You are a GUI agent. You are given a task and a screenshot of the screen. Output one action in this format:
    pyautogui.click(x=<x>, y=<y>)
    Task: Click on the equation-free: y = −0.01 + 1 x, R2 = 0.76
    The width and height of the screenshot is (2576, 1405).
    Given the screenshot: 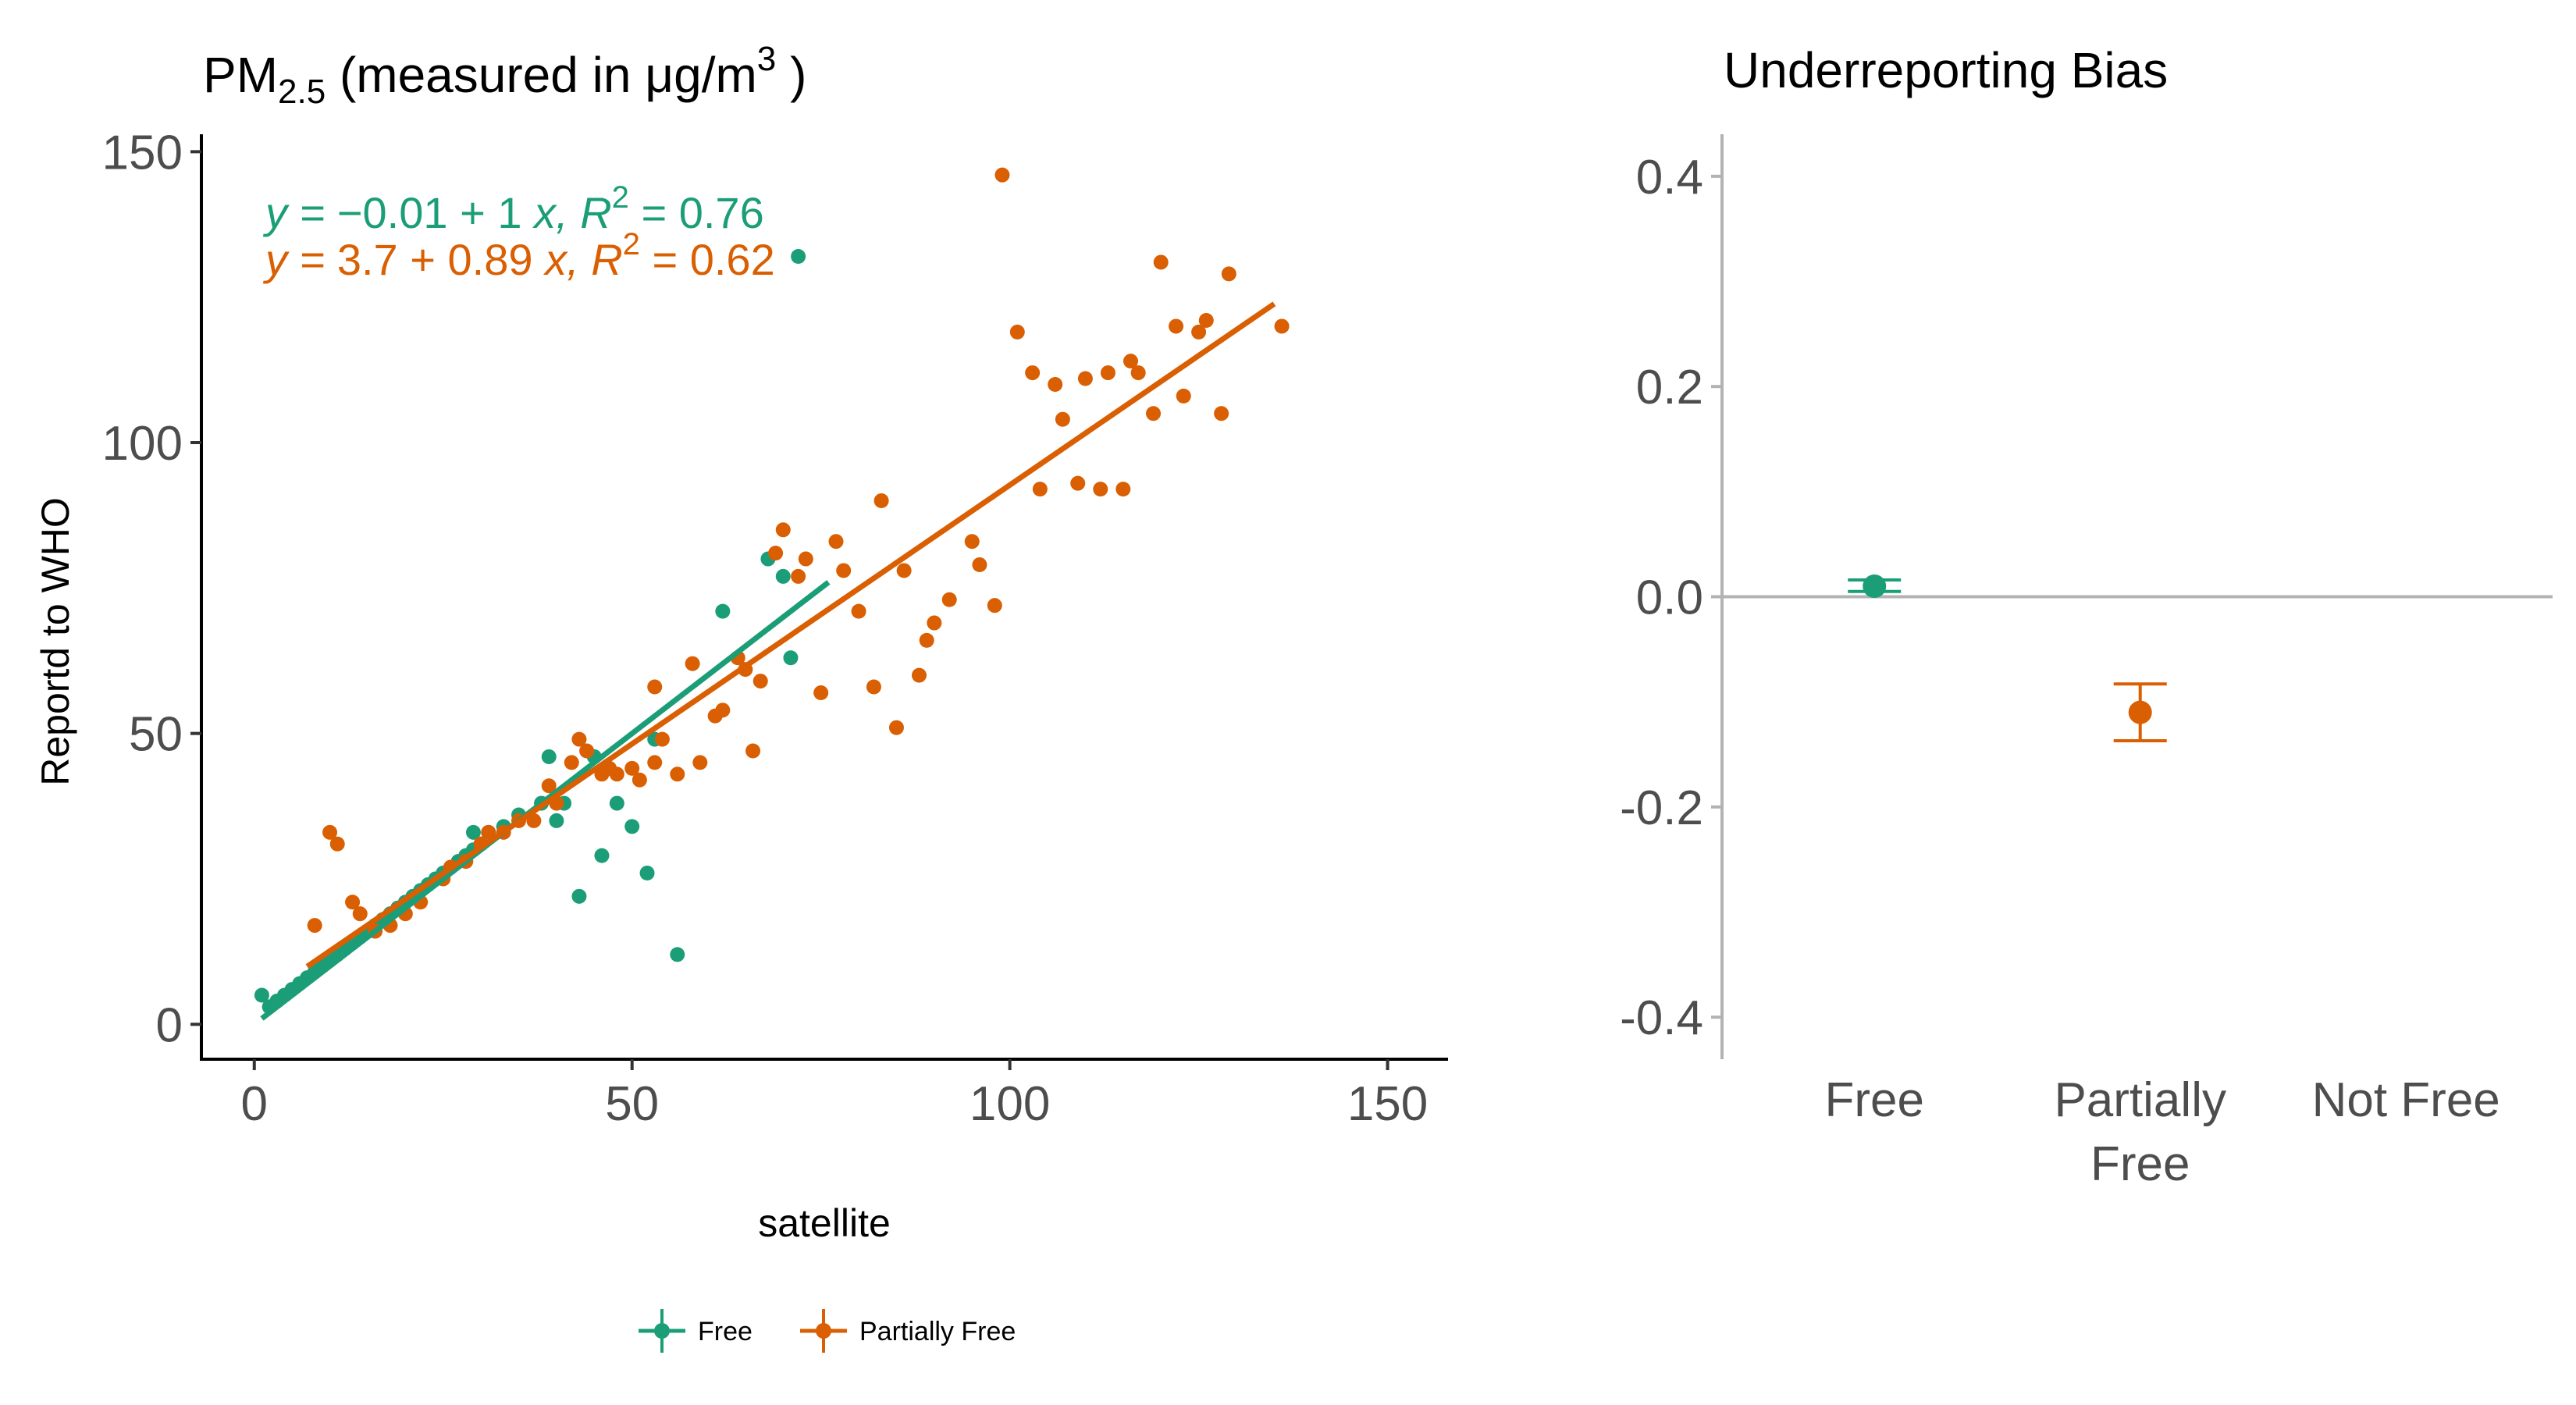 What is the action you would take?
    pyautogui.click(x=513, y=208)
    